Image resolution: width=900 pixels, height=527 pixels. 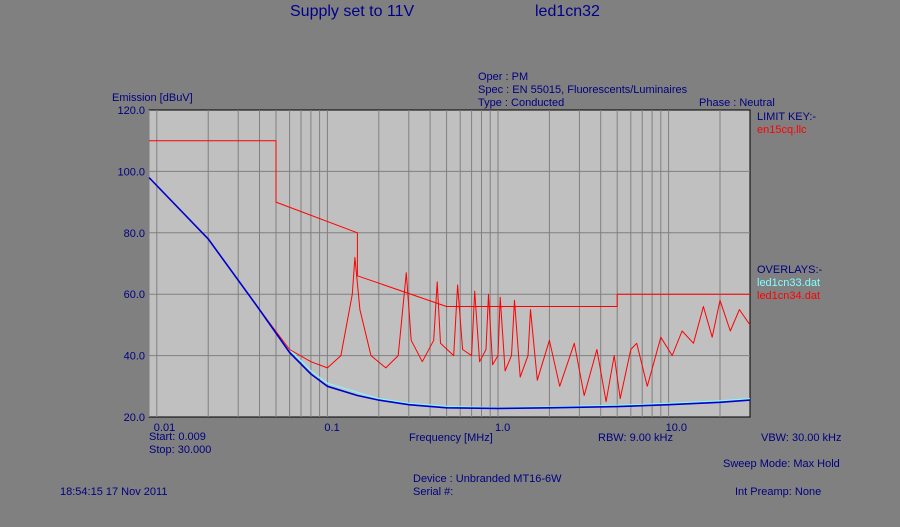 I want to click on overlay-1-file: led1cn33.dat, so click(x=788, y=283).